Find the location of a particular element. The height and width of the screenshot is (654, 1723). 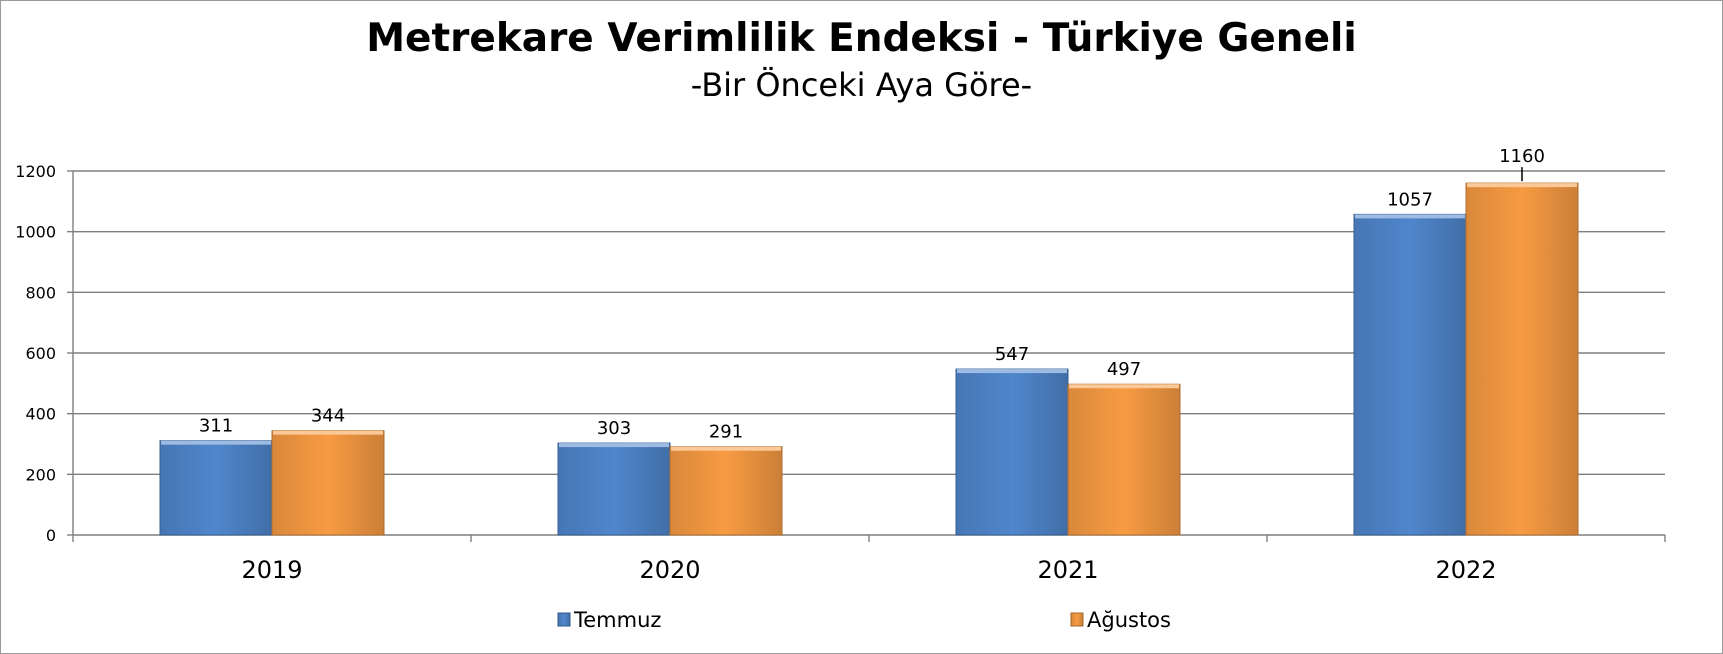

legend-swatch-ağustos is located at coordinates (1077, 619).